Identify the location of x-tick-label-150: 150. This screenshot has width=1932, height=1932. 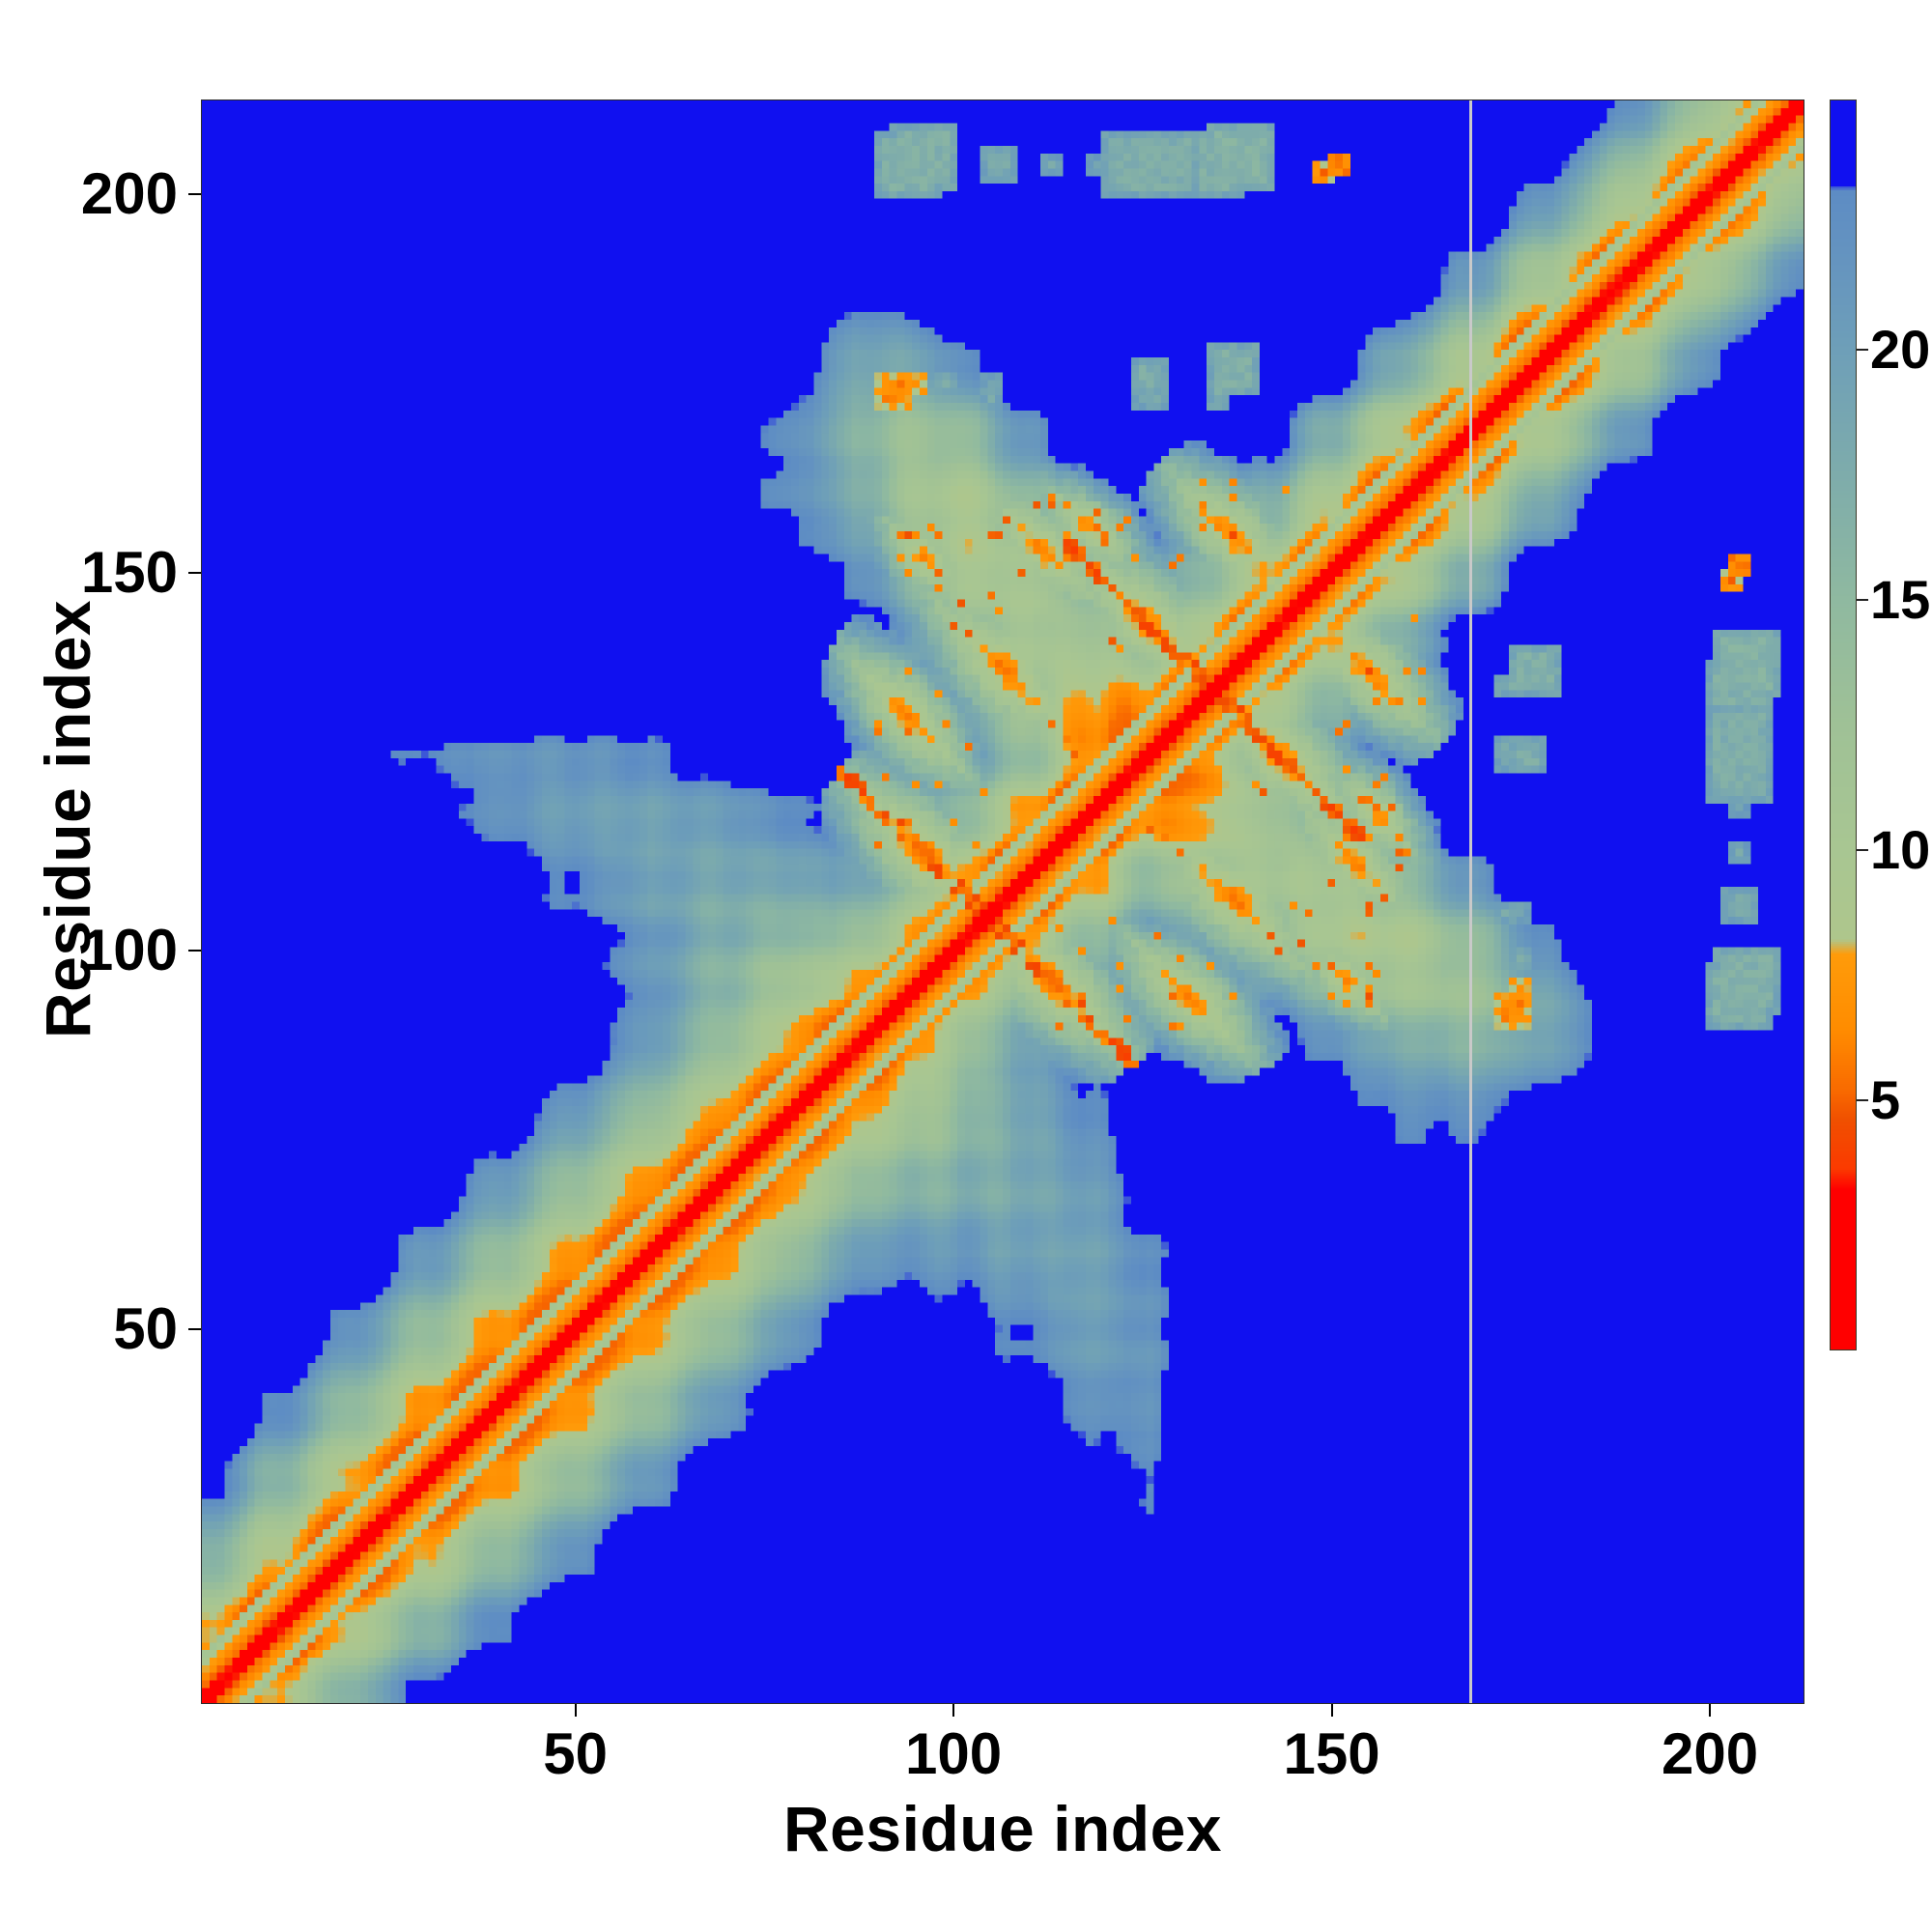
(1331, 1753).